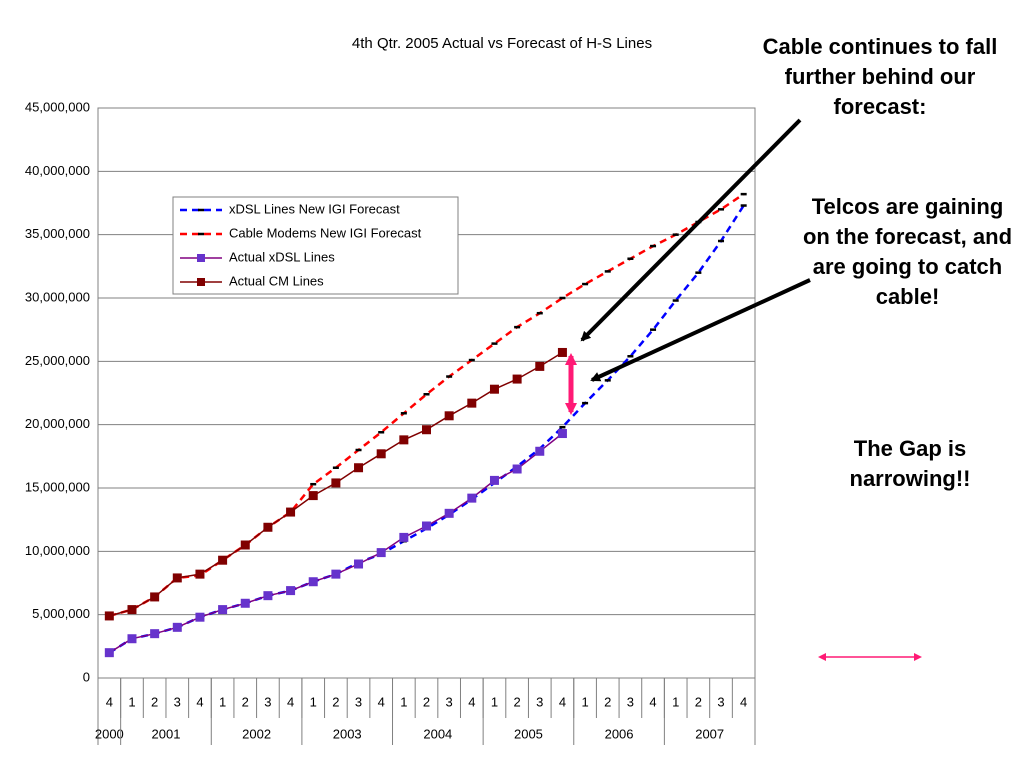 Image resolution: width=1024 pixels, height=768 pixels. What do you see at coordinates (86, 676) in the screenshot?
I see `y-tick-label: 0` at bounding box center [86, 676].